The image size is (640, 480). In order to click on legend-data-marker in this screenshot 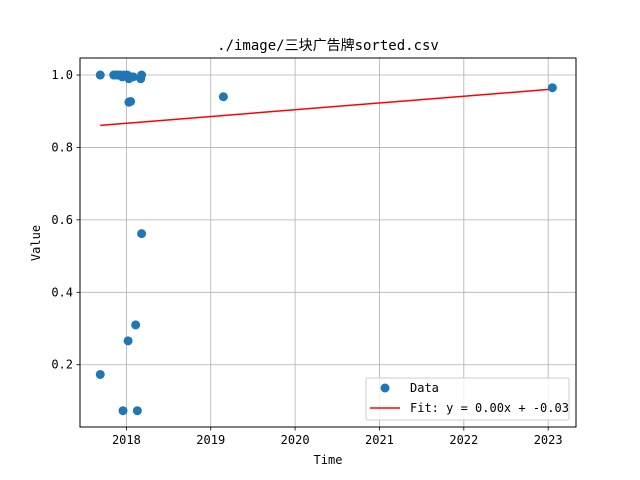, I will do `click(385, 388)`.